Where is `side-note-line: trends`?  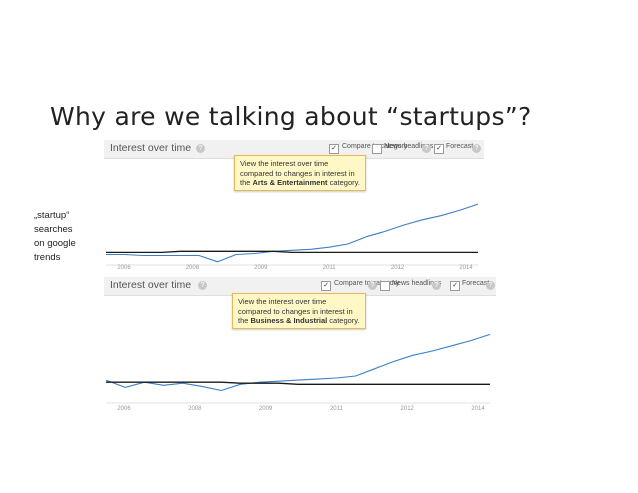
side-note-line: trends is located at coordinates (47, 257).